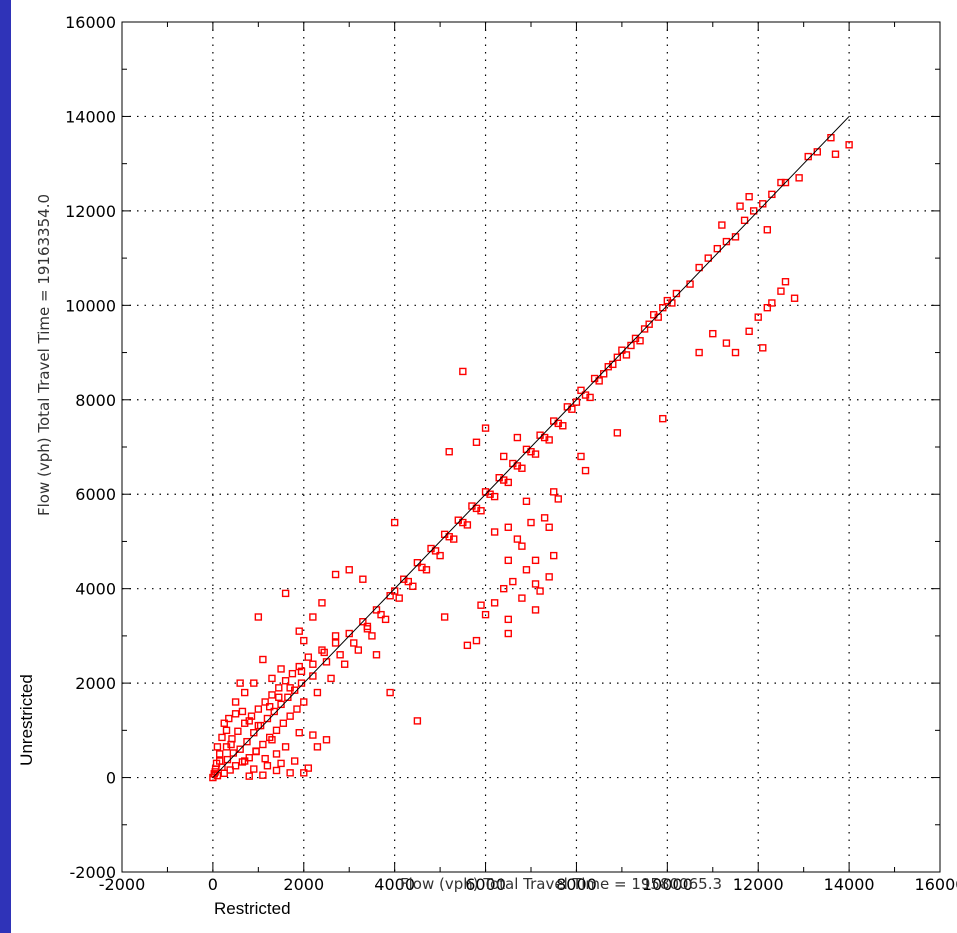 The height and width of the screenshot is (933, 957). Describe the element at coordinates (213, 884) in the screenshot. I see `x-tick-label: 0` at that location.